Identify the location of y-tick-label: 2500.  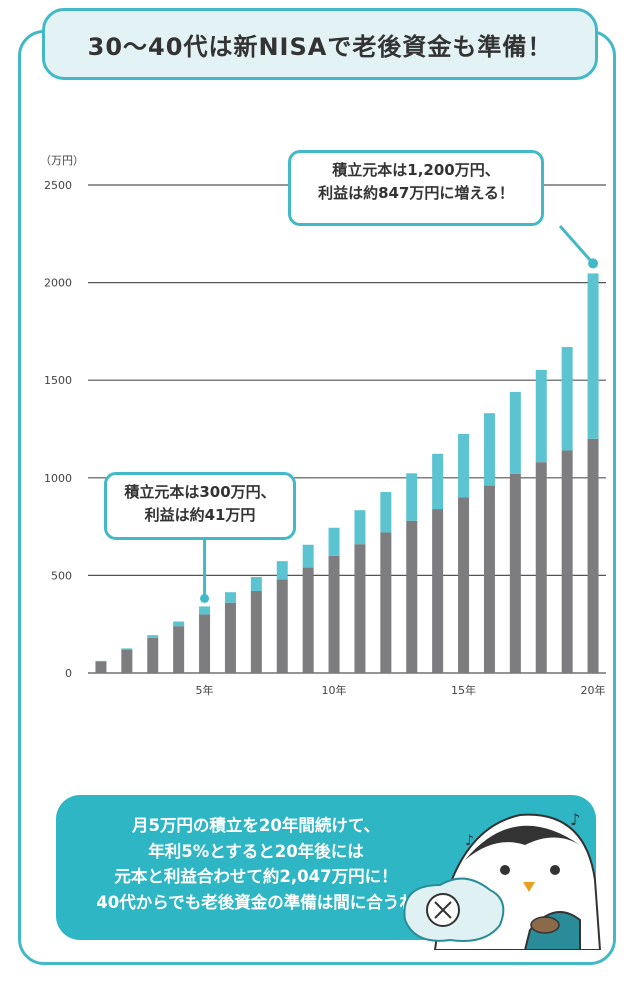
(58, 185).